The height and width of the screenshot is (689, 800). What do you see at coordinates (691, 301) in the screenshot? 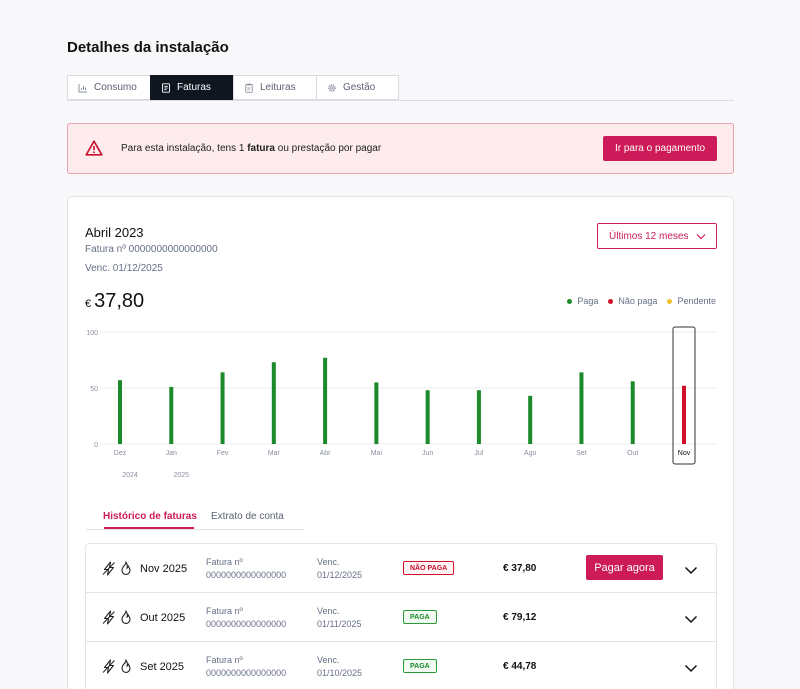
I see `legend-item-pending: Pendente` at bounding box center [691, 301].